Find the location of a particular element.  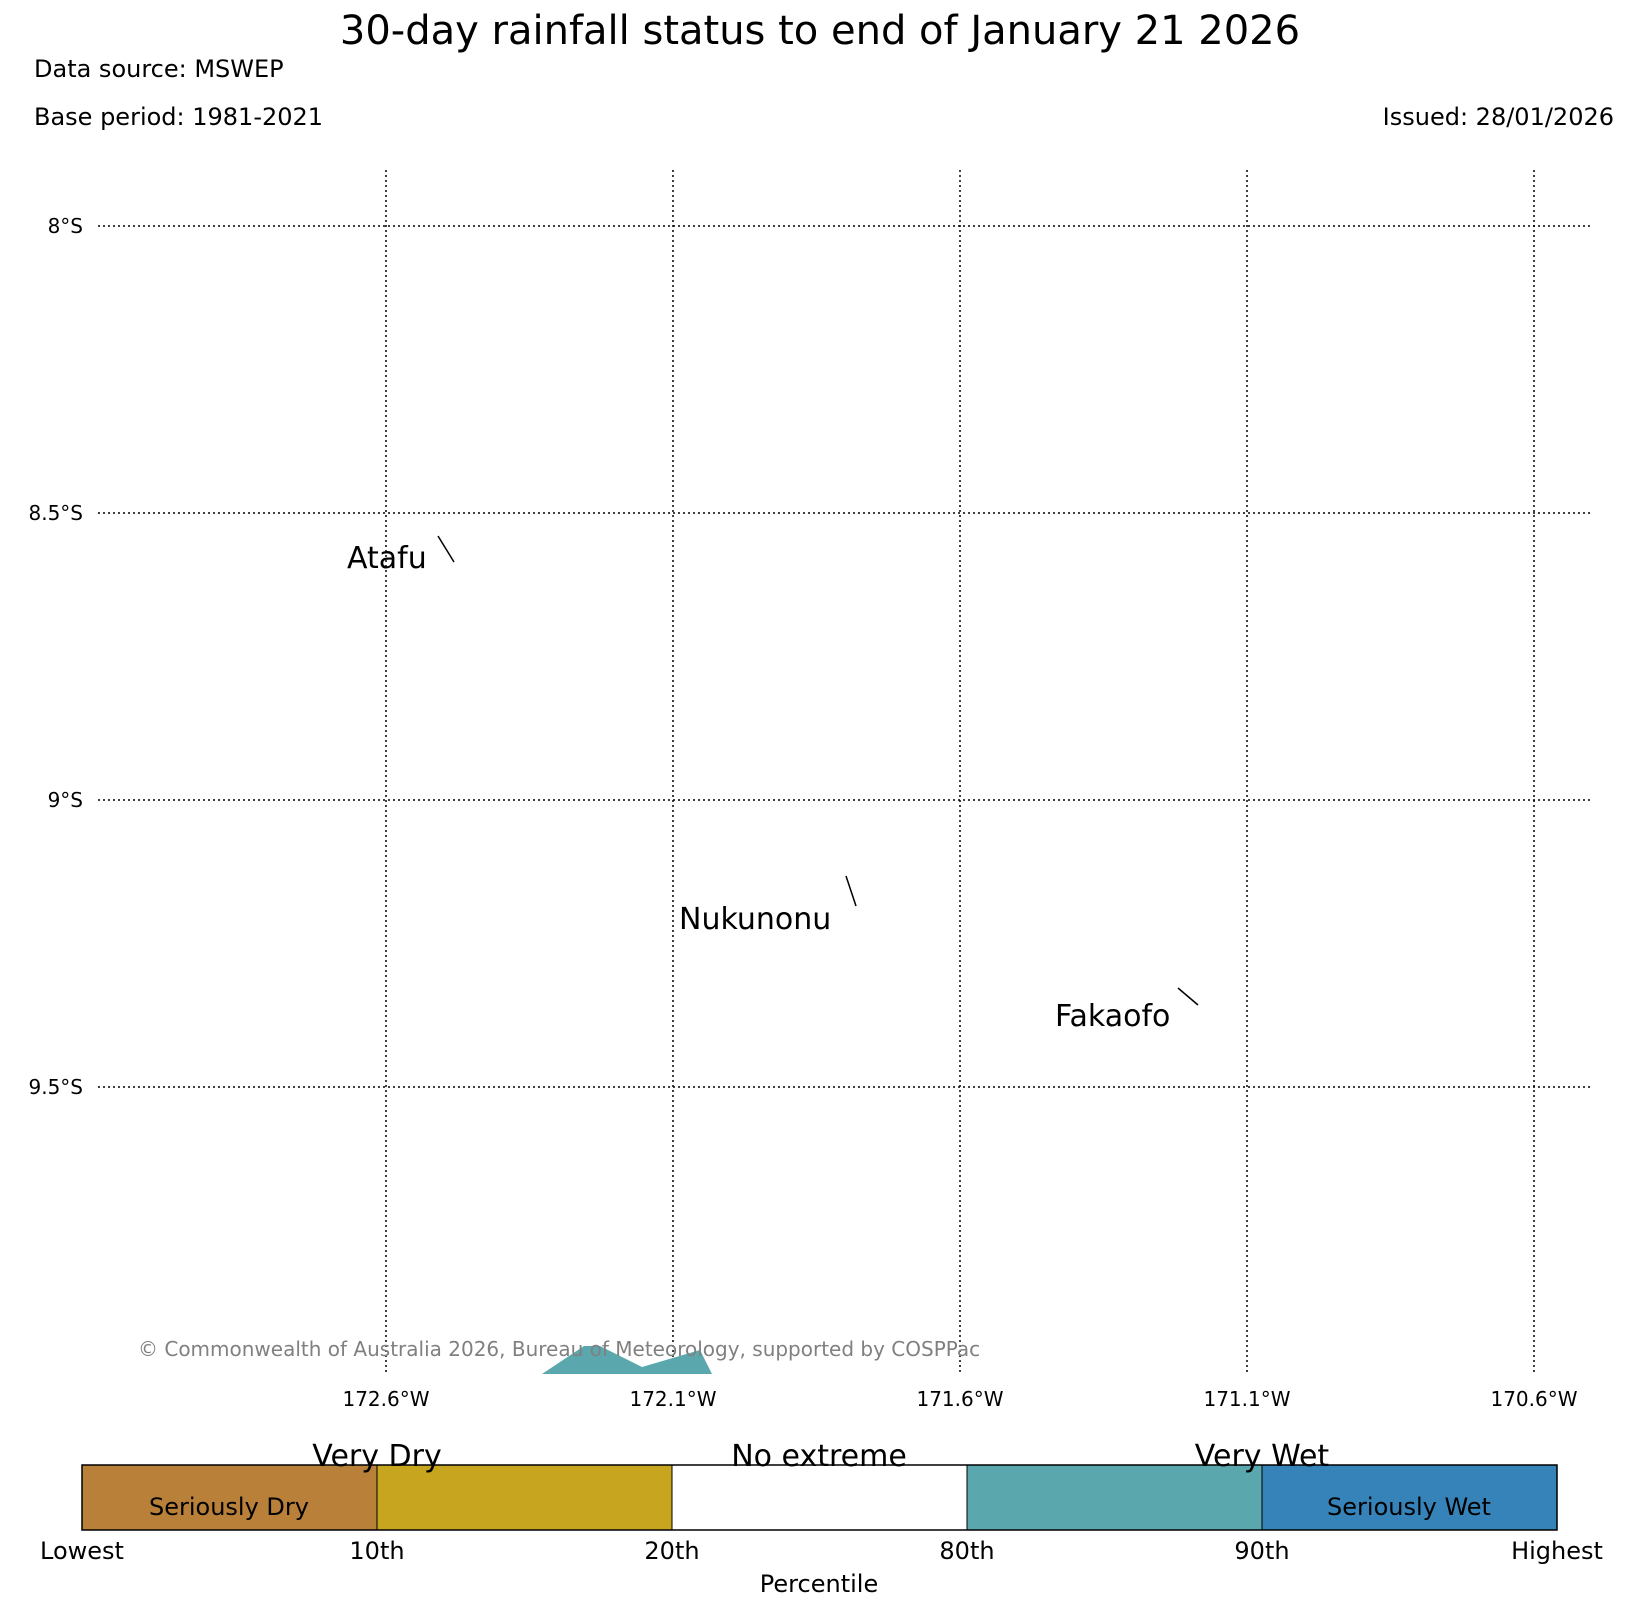

lon-label-170-6w: 170.6°W is located at coordinates (1533, 1399).